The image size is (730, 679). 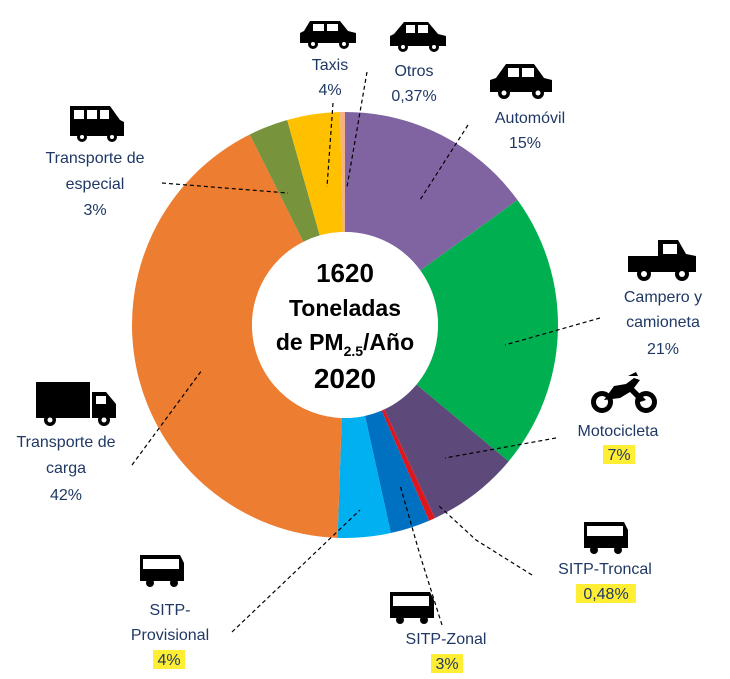 I want to click on highlight-sitp-troncal, so click(x=606, y=593).